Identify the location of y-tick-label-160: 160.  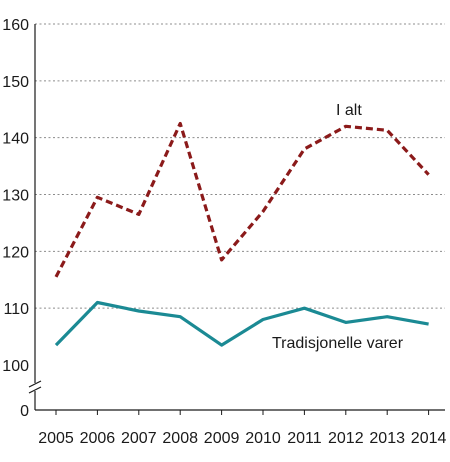
(15, 25).